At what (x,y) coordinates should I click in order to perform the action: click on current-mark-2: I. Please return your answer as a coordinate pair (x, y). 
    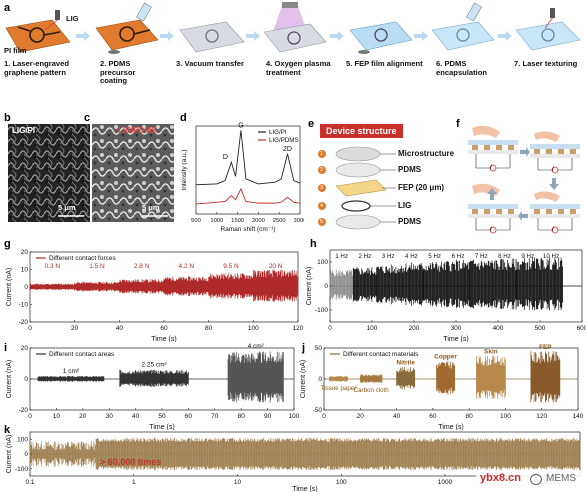
    Looking at the image, I should click on (553, 169).